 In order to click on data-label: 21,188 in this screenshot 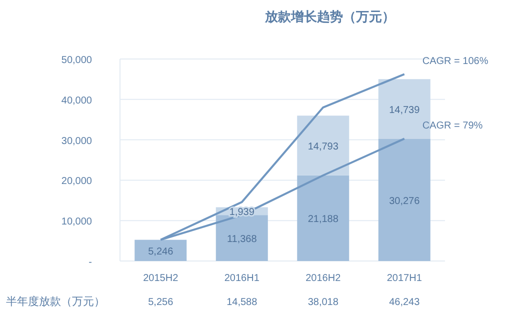, I will do `click(323, 220)`.